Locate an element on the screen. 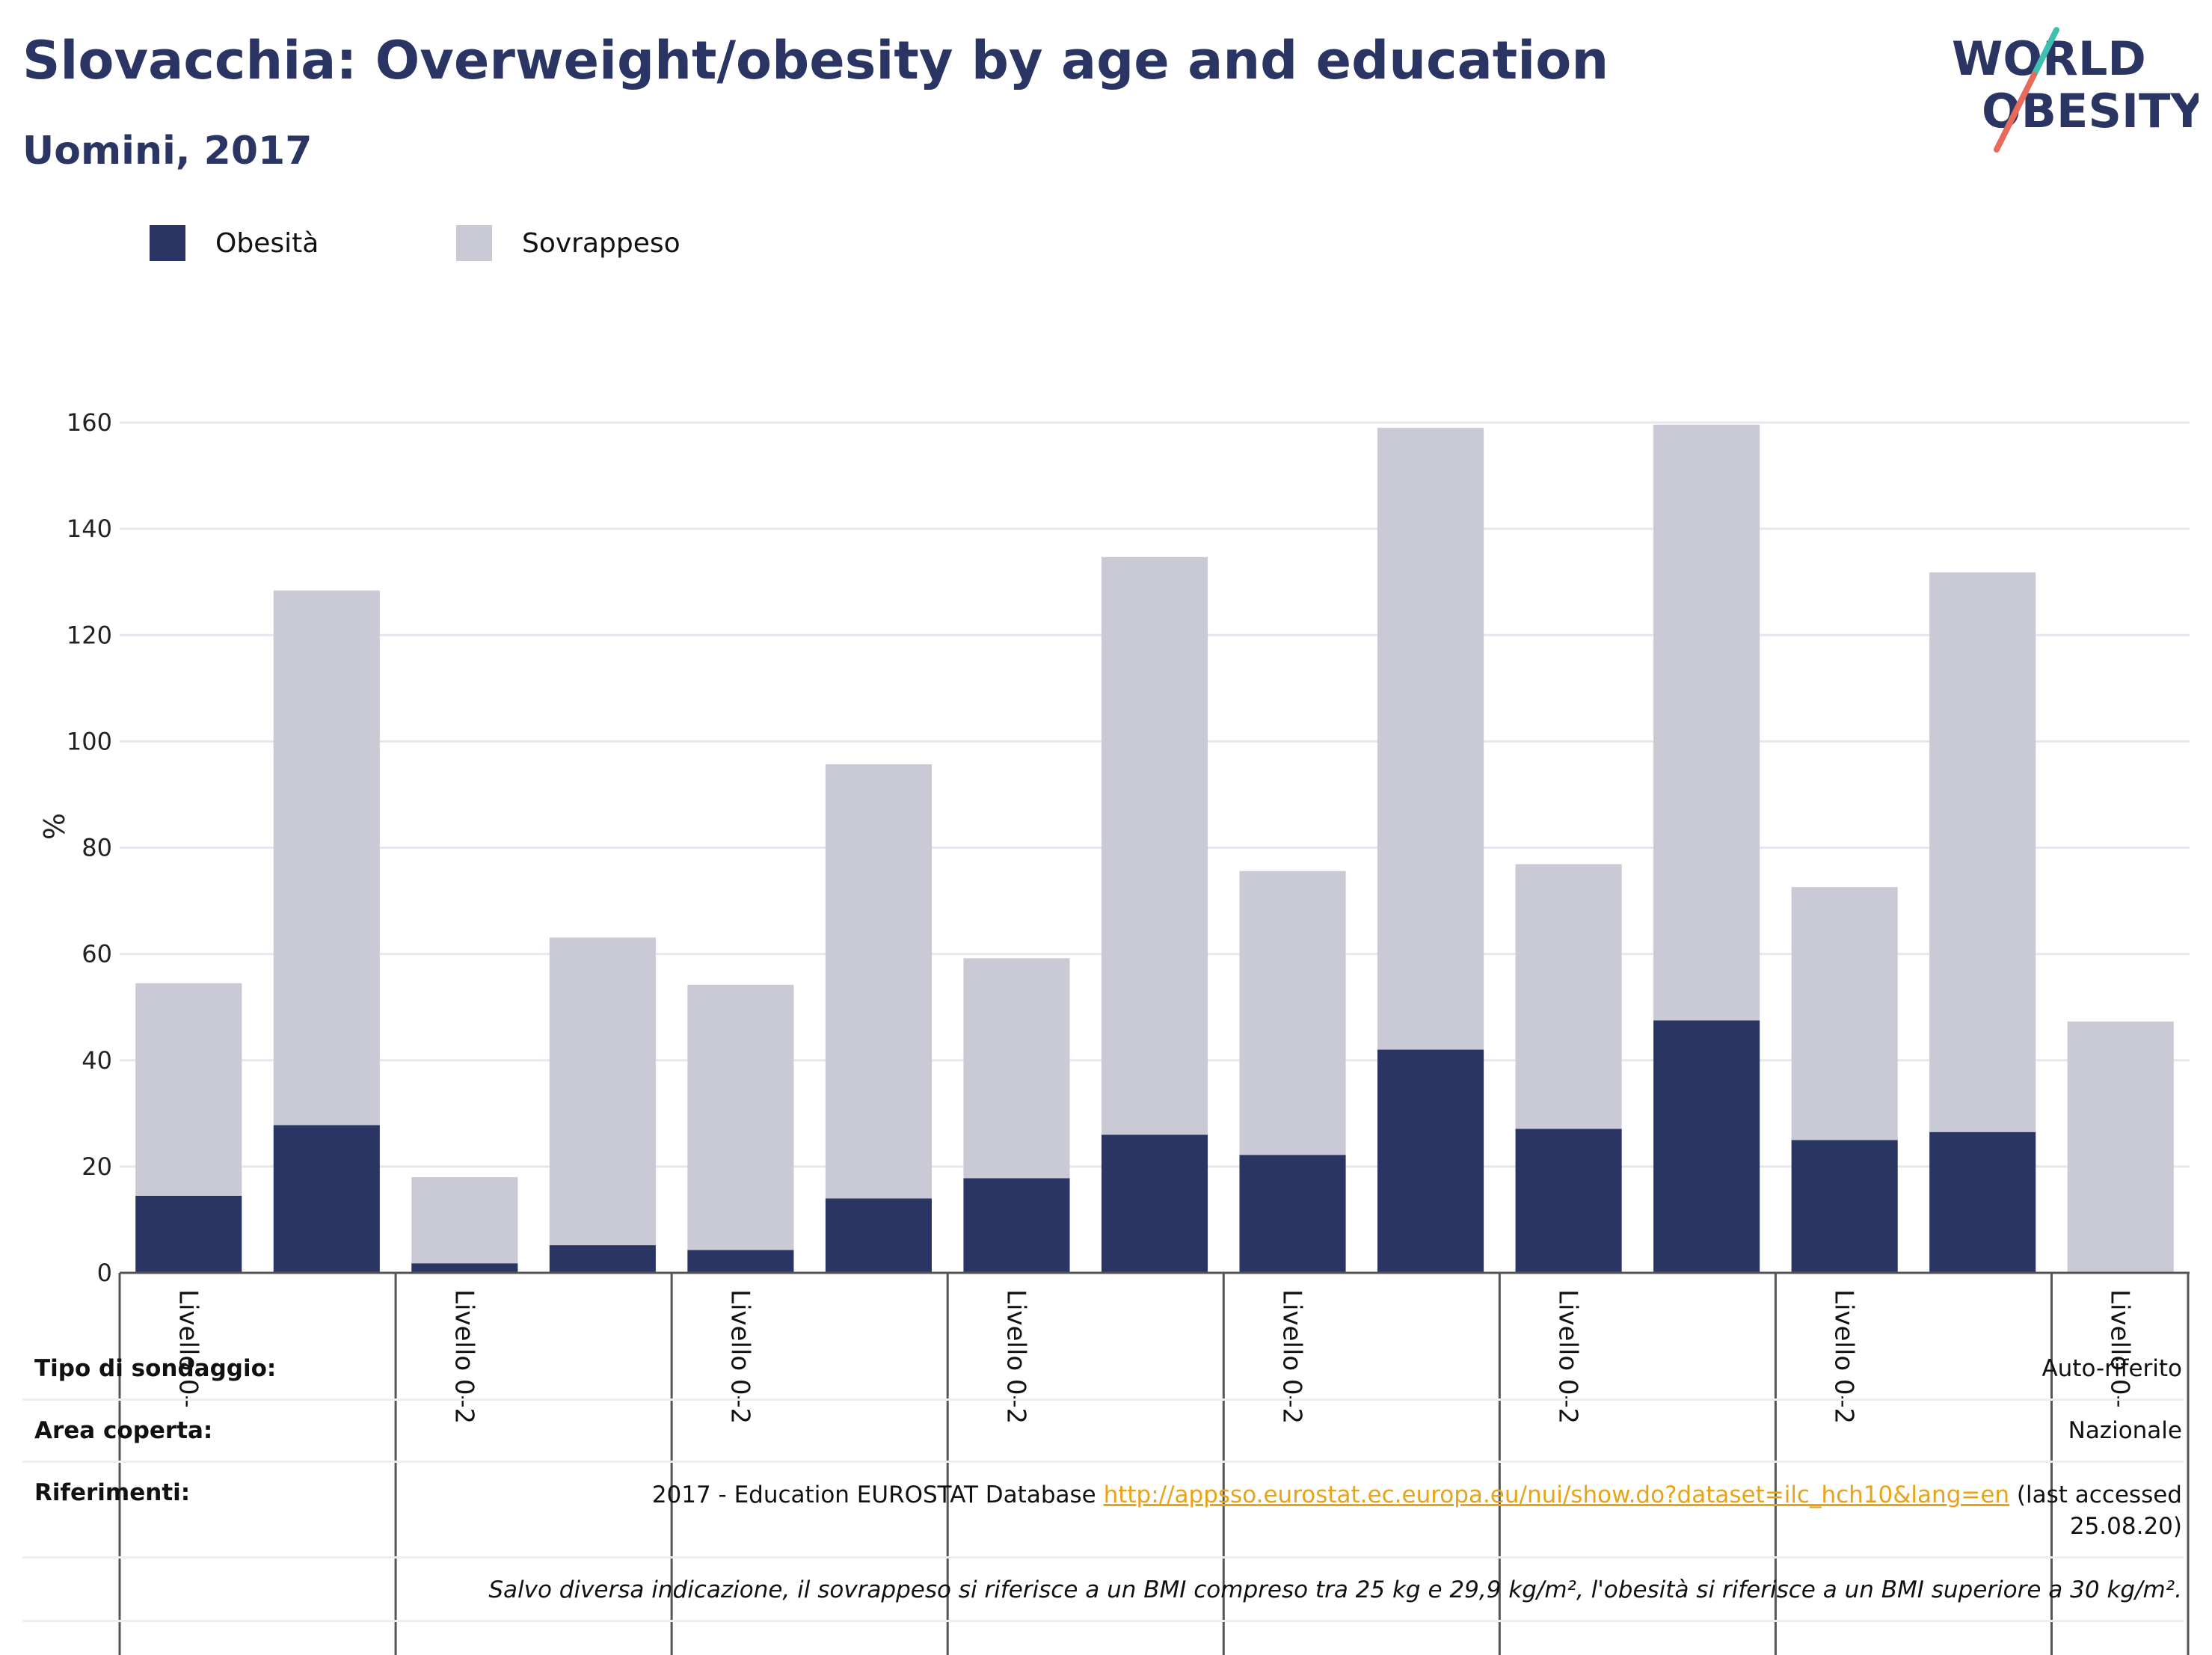 Image resolution: width=2212 pixels, height=1655 pixels. legend-item-obesity: Obesità is located at coordinates (234, 243).